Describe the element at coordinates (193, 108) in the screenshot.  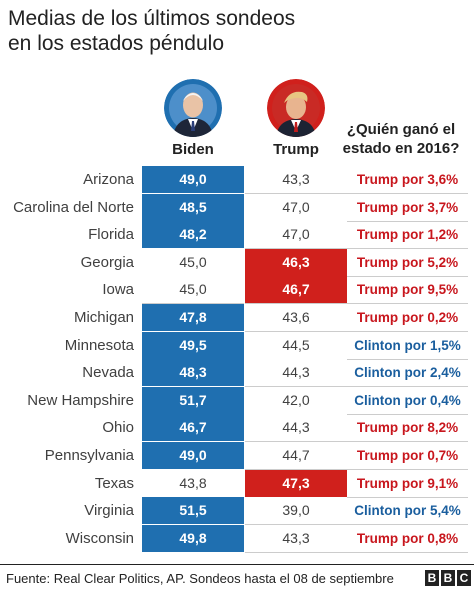
I see `biden-avatar` at that location.